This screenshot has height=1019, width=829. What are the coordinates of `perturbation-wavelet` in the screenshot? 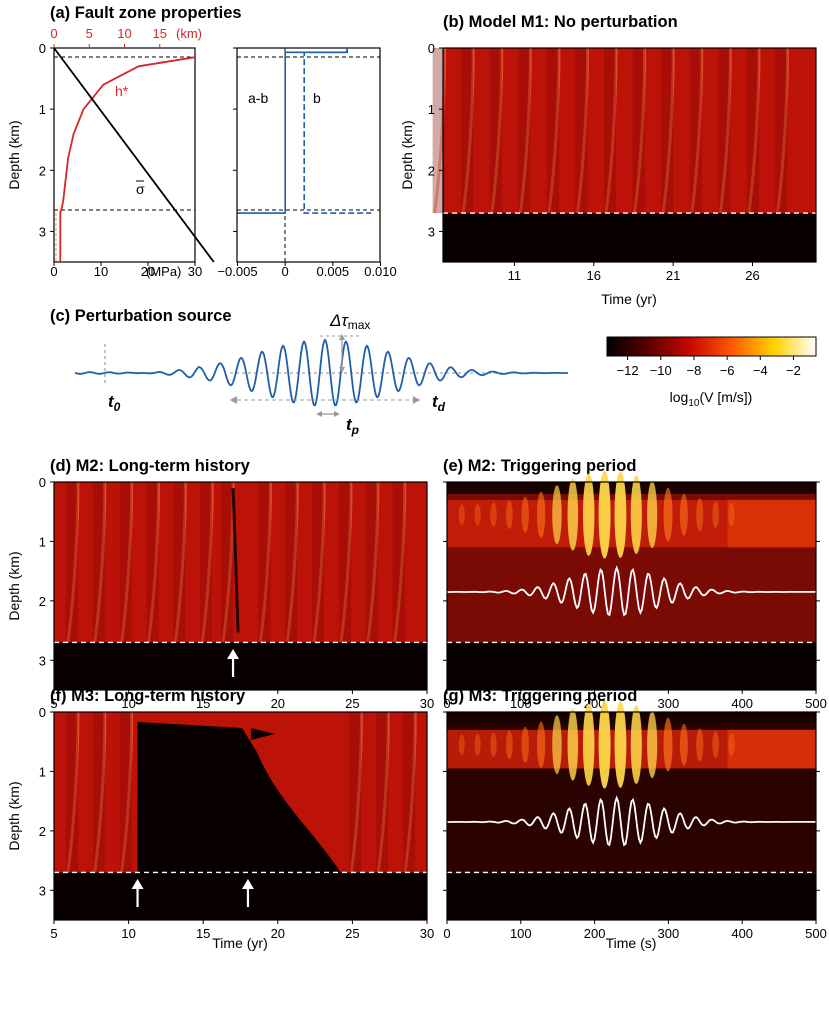 It's located at (321, 372).